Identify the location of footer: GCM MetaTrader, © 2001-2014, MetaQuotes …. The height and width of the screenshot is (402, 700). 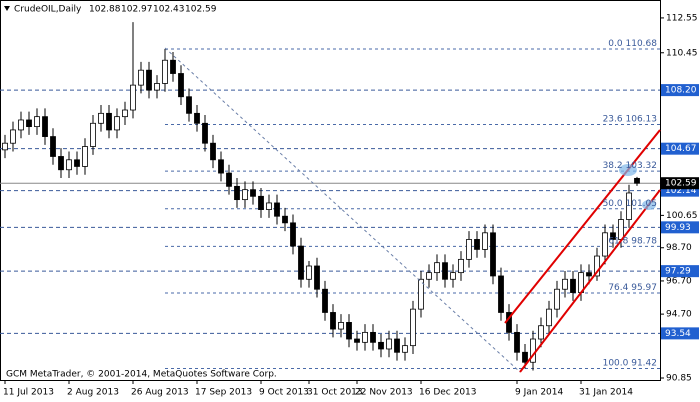
(141, 375).